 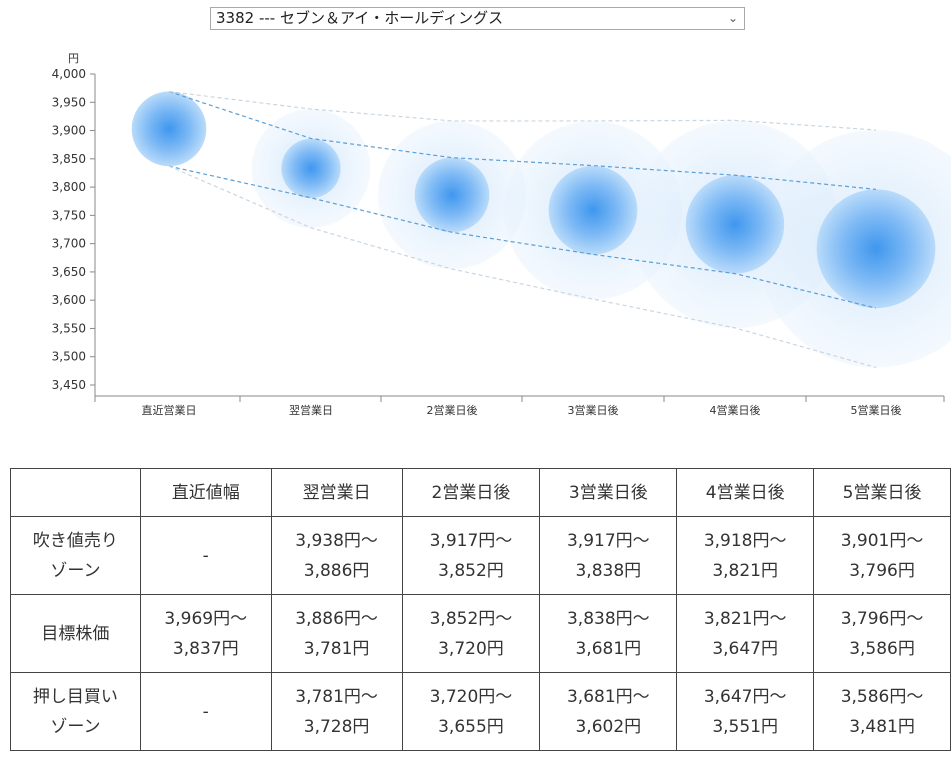 What do you see at coordinates (169, 410) in the screenshot?
I see `x-tick-label: 直近営業日` at bounding box center [169, 410].